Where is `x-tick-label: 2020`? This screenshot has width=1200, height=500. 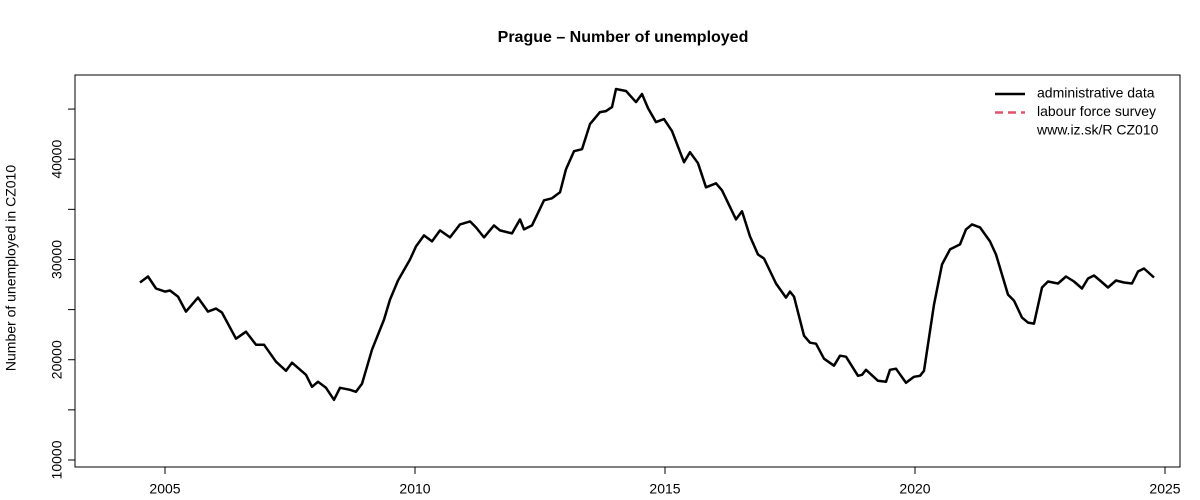
x-tick-label: 2020 is located at coordinates (914, 489).